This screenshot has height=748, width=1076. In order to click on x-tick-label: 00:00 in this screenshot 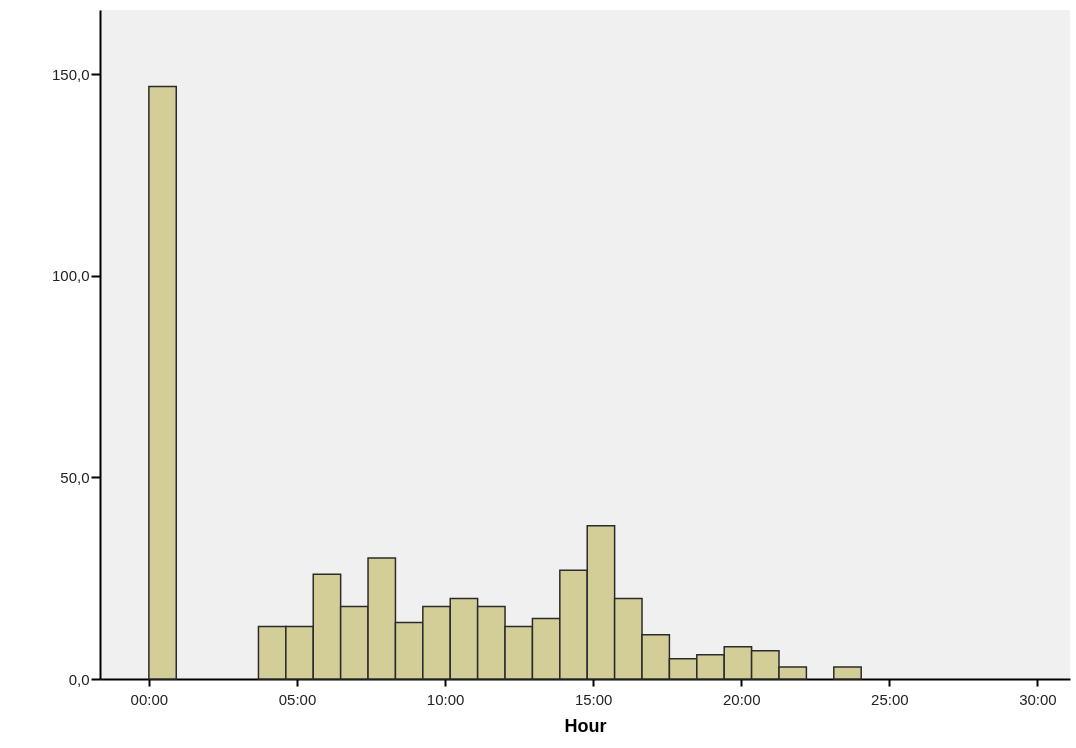, I will do `click(149, 699)`.